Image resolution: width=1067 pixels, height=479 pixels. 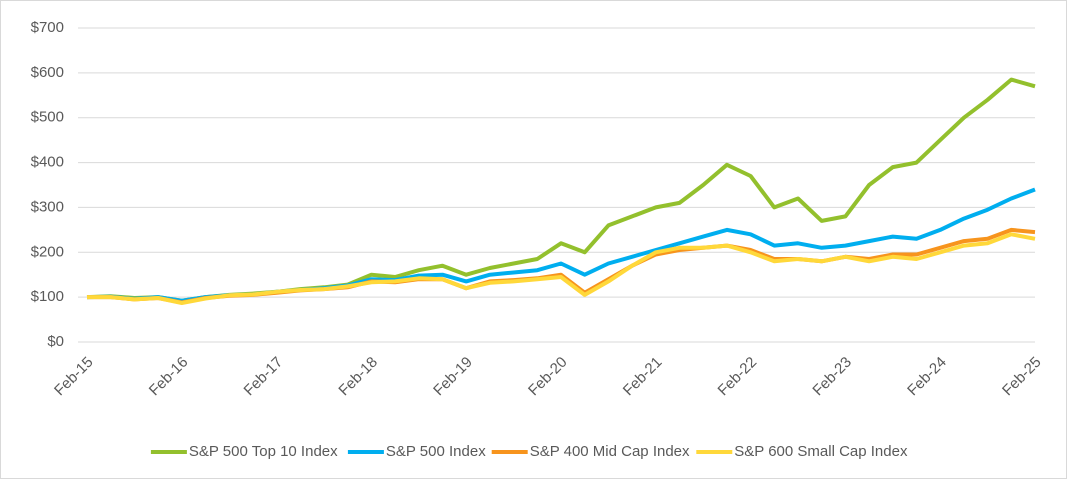 I want to click on y-tick-label: $500, so click(x=47, y=117).